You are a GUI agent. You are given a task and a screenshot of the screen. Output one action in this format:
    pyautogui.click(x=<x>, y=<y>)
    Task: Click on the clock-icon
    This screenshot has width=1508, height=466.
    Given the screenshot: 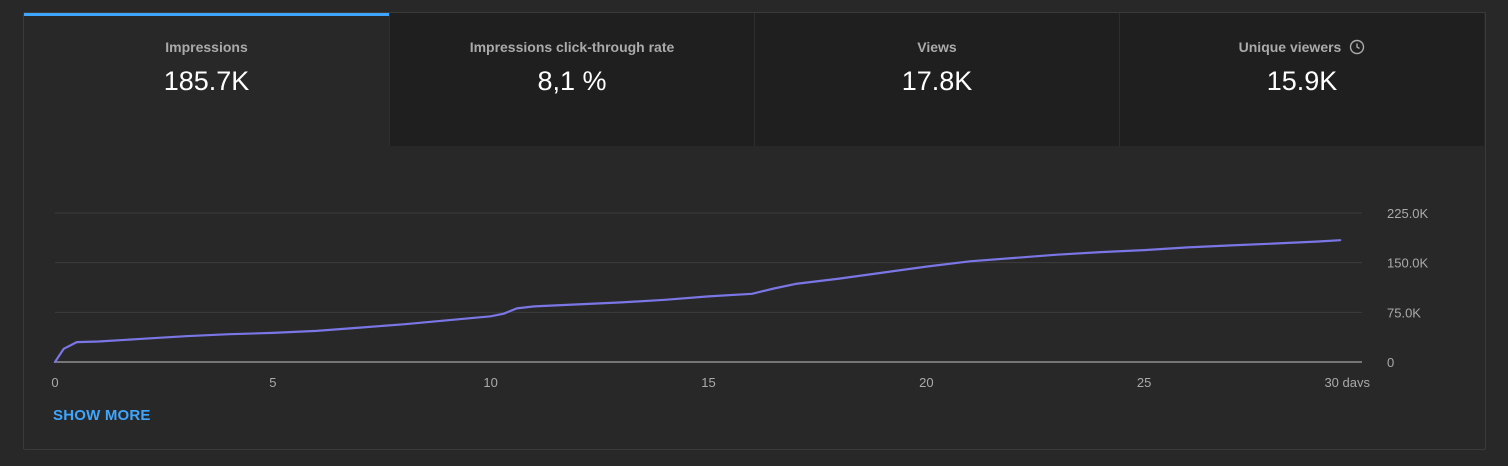 What is the action you would take?
    pyautogui.click(x=1357, y=48)
    